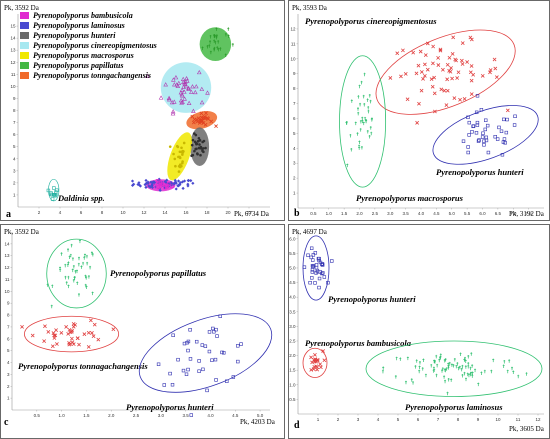  I want to click on legend-swatch, so click(24, 35).